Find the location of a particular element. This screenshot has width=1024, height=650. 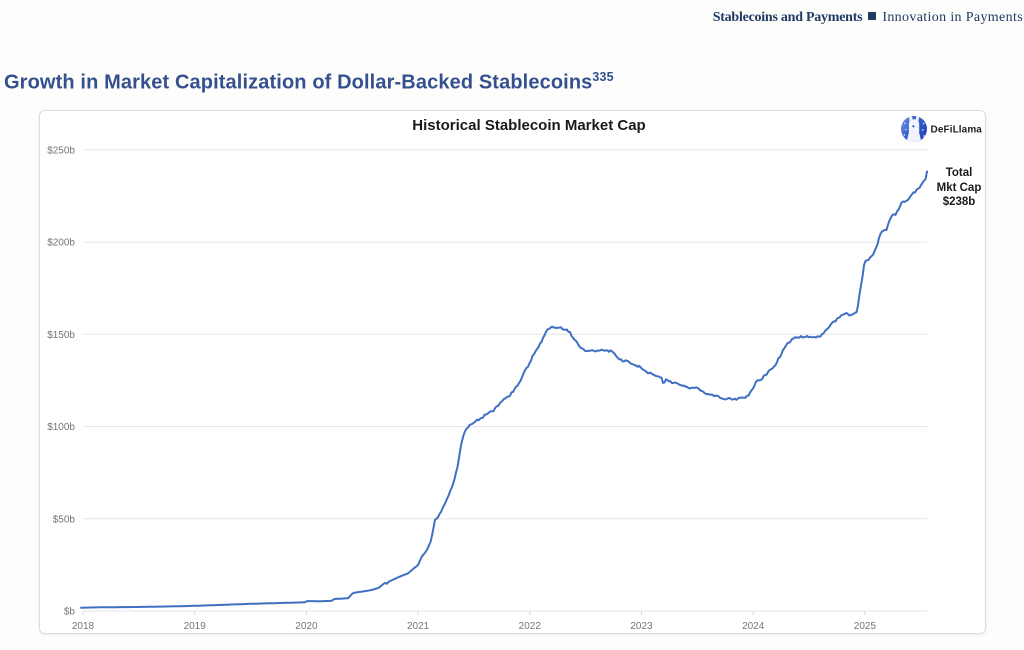

svg-text: 2024 is located at coordinates (753, 626).